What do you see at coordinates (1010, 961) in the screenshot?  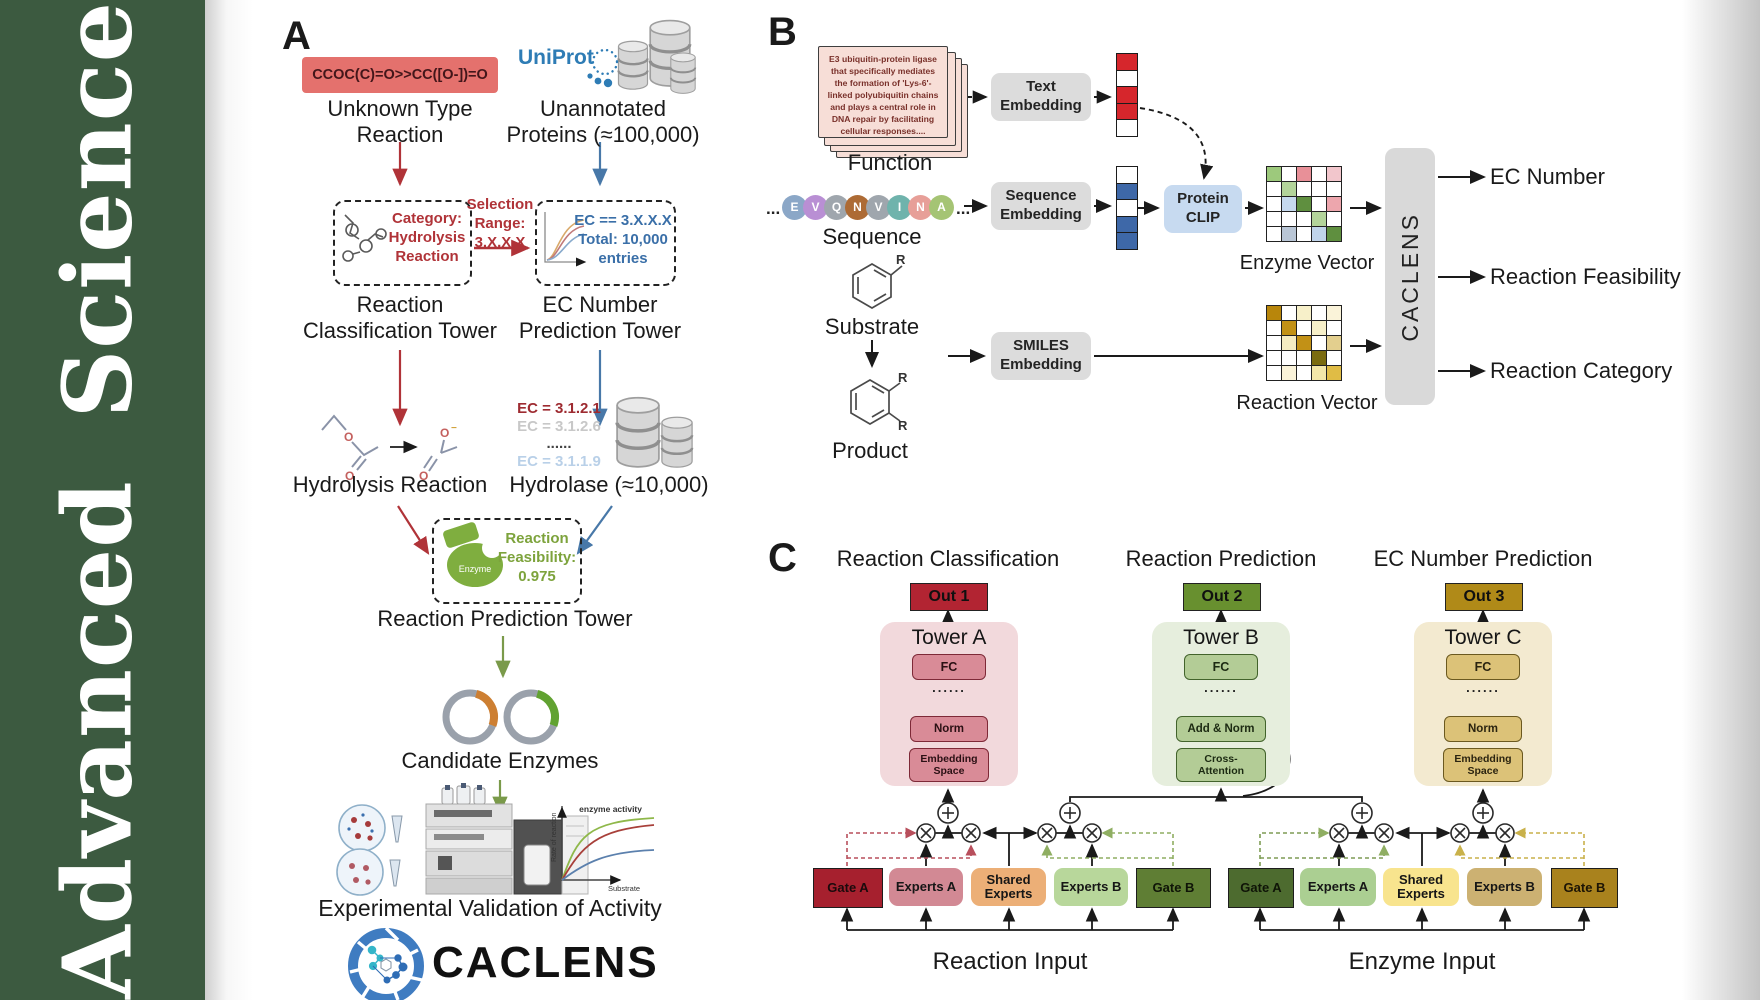 I see `reaction-input-label: Reaction Input` at bounding box center [1010, 961].